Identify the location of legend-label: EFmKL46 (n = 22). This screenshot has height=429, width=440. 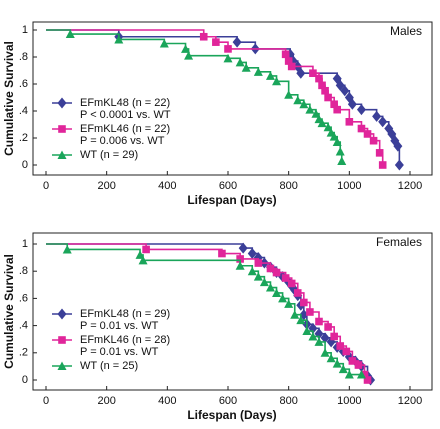
(125, 129).